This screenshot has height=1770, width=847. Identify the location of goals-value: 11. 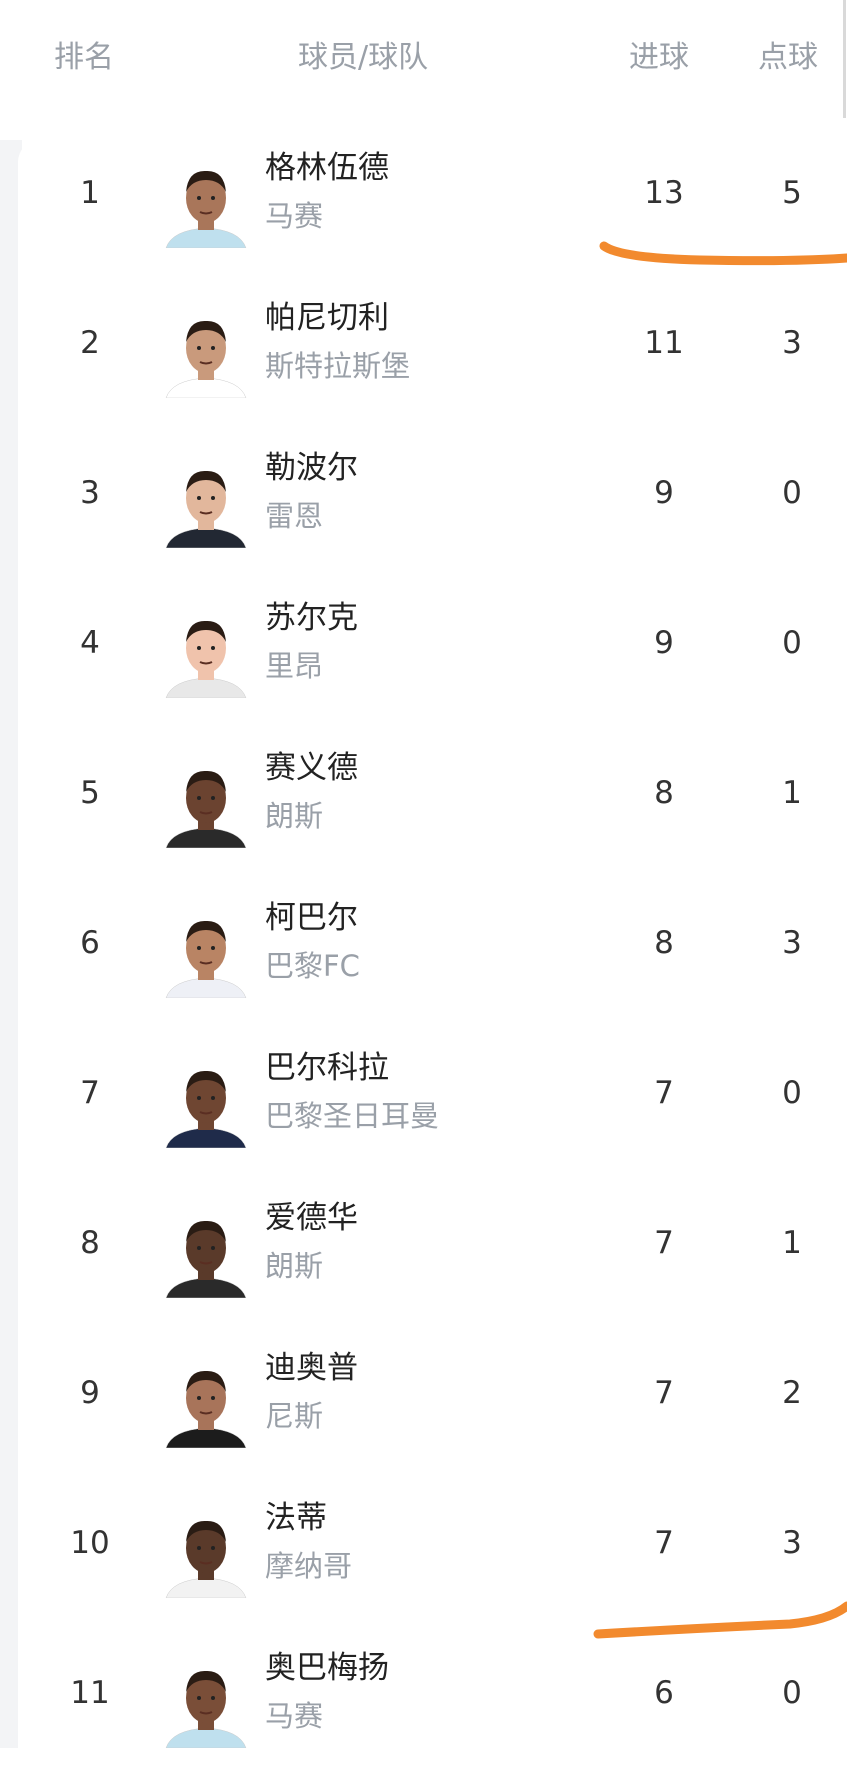
(664, 343).